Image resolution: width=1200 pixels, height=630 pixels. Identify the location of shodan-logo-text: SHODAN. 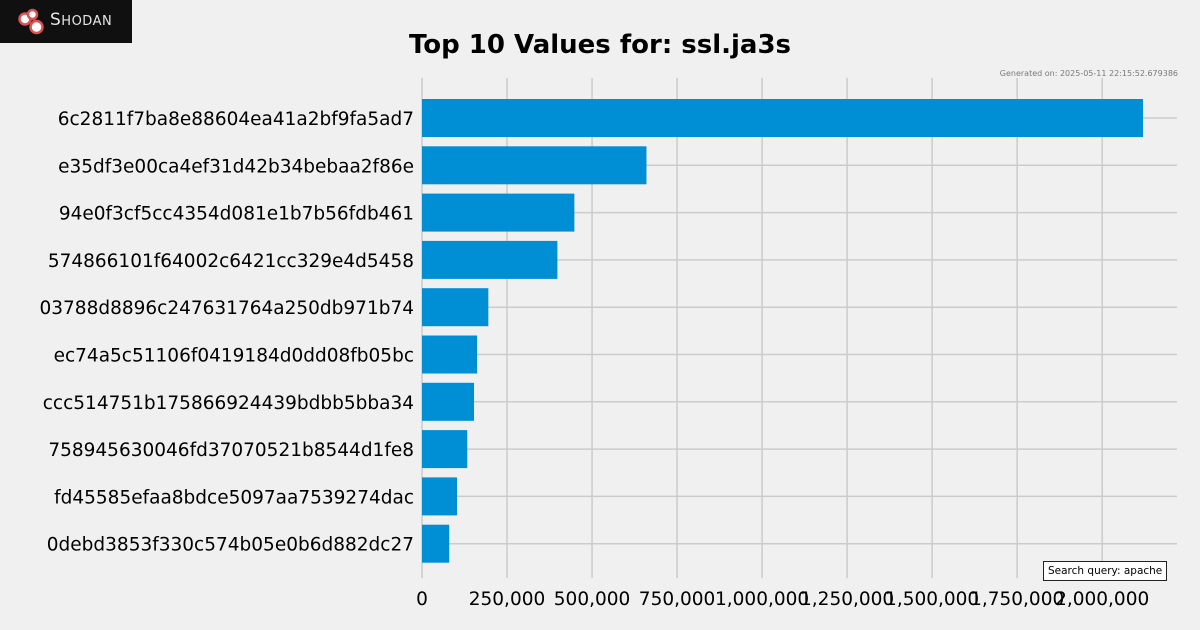
(81, 21).